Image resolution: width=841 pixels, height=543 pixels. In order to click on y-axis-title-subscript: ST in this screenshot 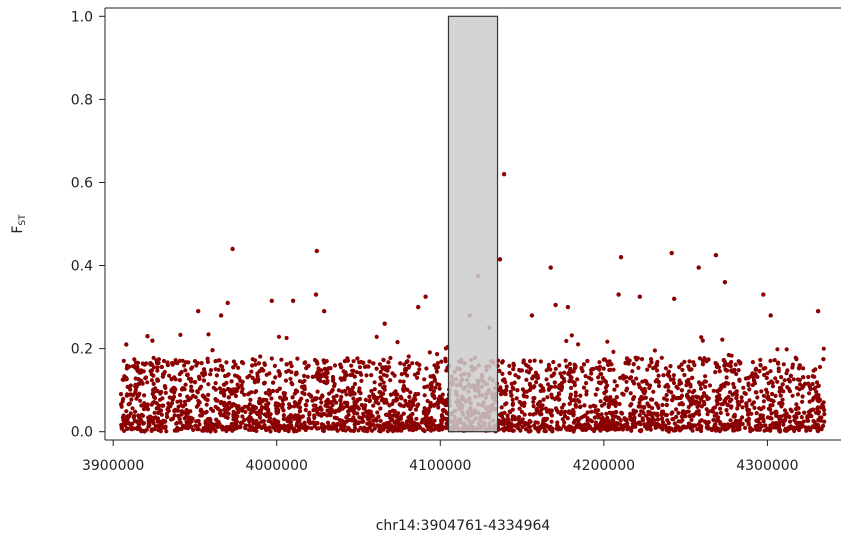, I will do `click(23, 220)`.